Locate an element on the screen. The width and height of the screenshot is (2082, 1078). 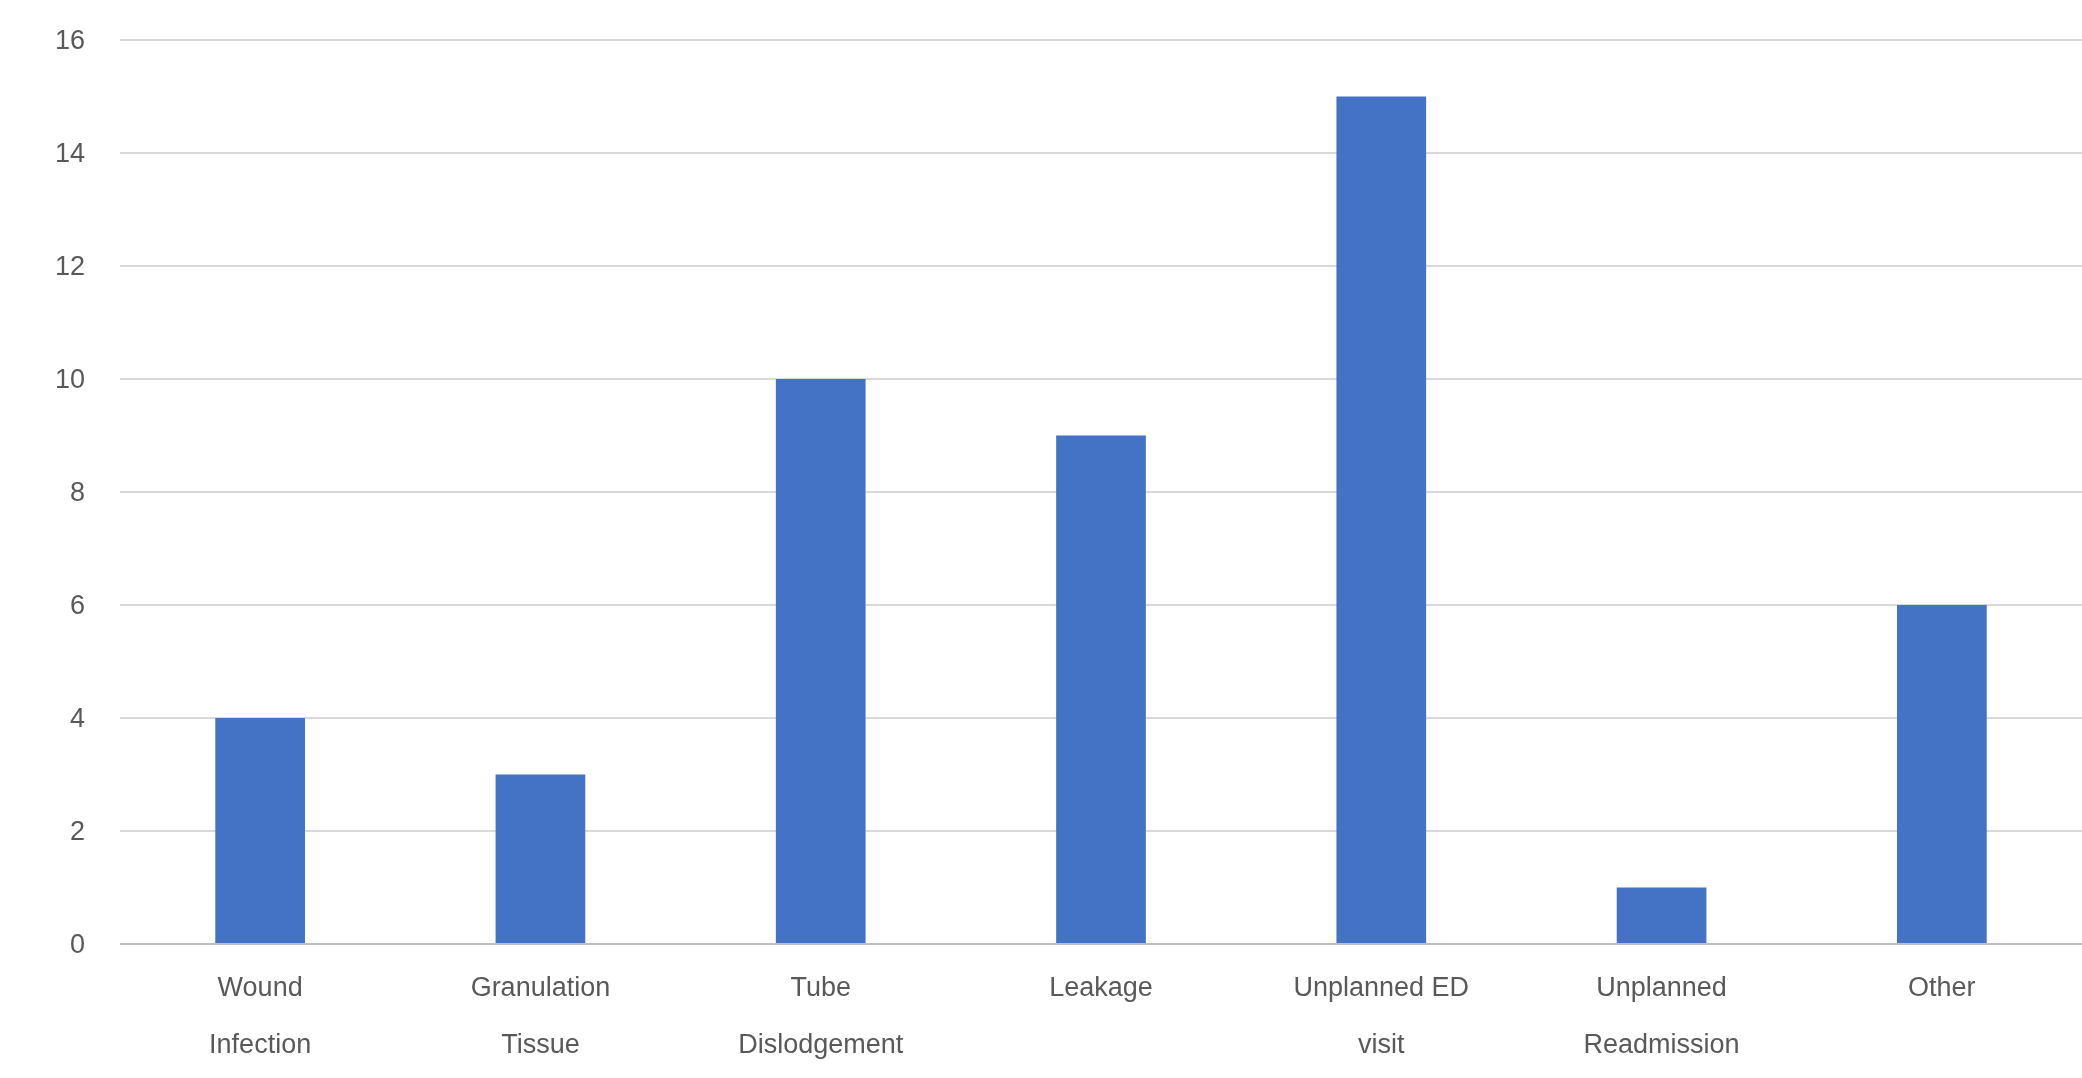
x-tick-label: Unplanned Readmission is located at coordinates (1661, 1015).